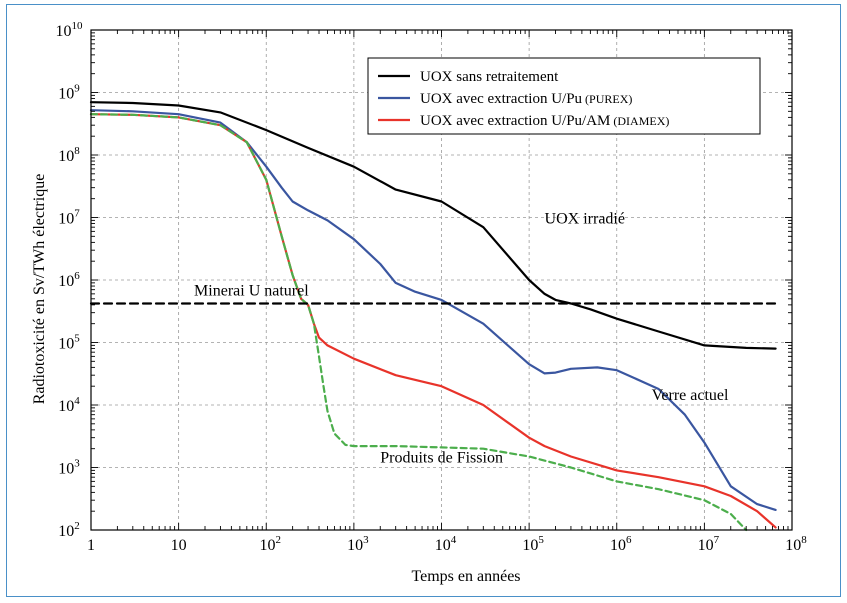 Image resolution: width=847 pixels, height=603 pixels. Describe the element at coordinates (69, 218) in the screenshot. I see `y-tick-label: 10⁷` at that location.